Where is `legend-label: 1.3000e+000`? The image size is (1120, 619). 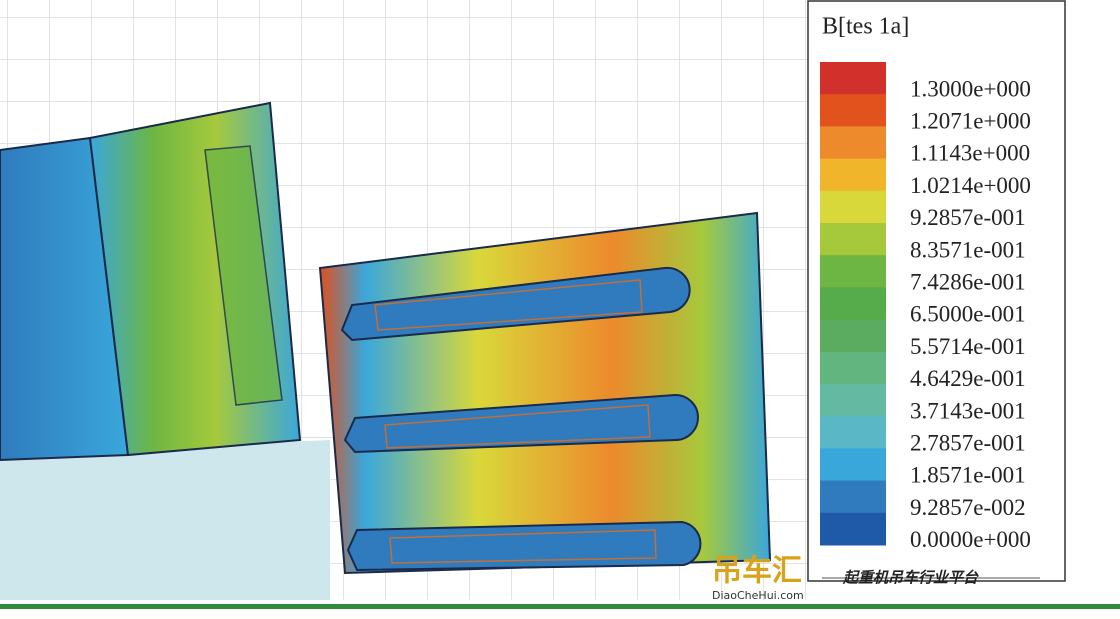 legend-label: 1.3000e+000 is located at coordinates (970, 88).